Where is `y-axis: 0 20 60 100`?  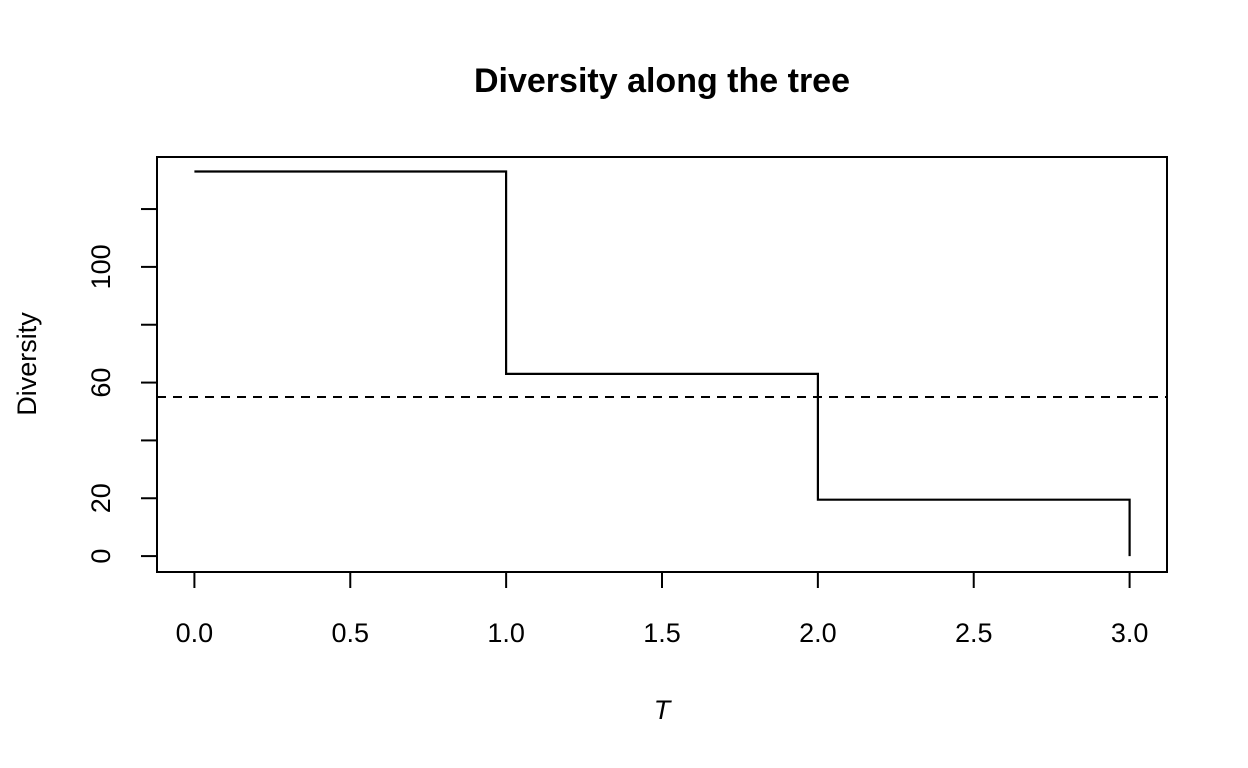 y-axis: 0 20 60 100 is located at coordinates (121, 386).